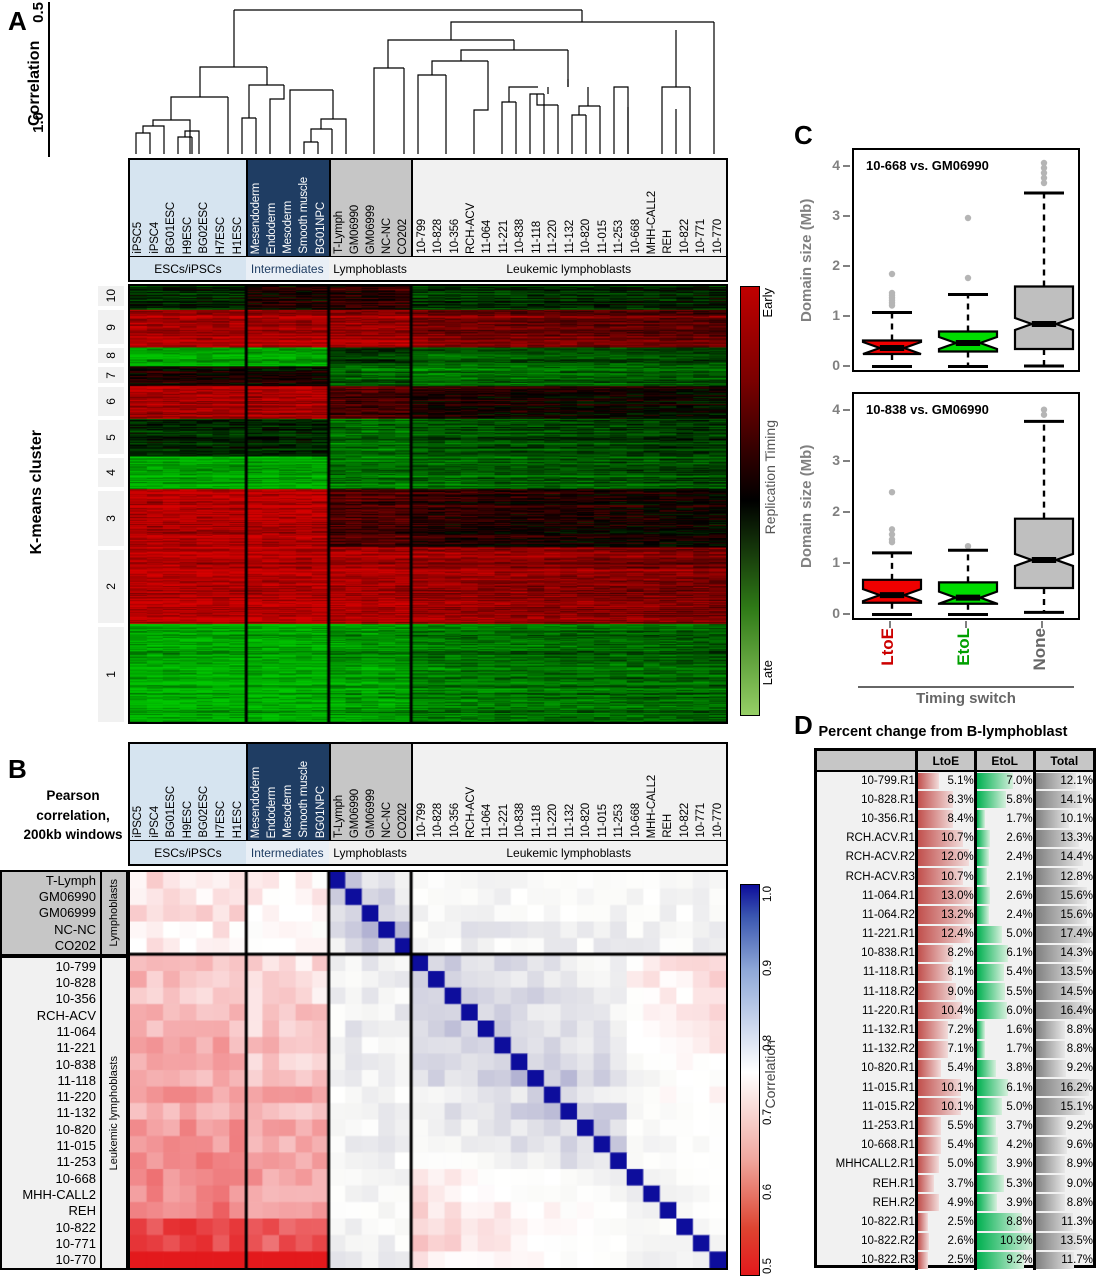  I want to click on panel-b-description: Pearson correlation, 200kb windows, so click(73, 815).